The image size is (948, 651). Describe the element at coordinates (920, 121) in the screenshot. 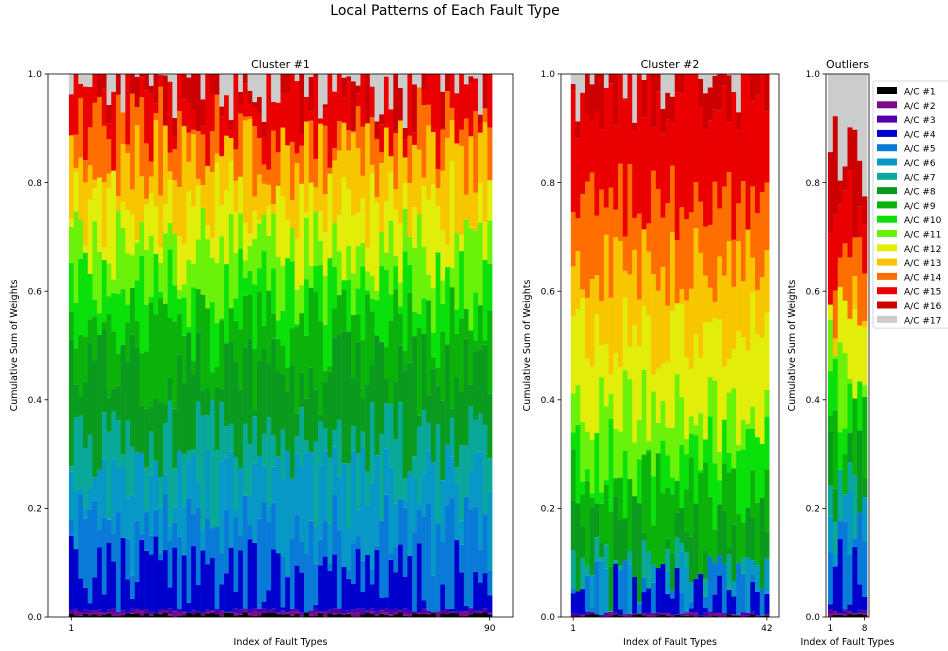

I see `legend-label: A/C #3` at that location.